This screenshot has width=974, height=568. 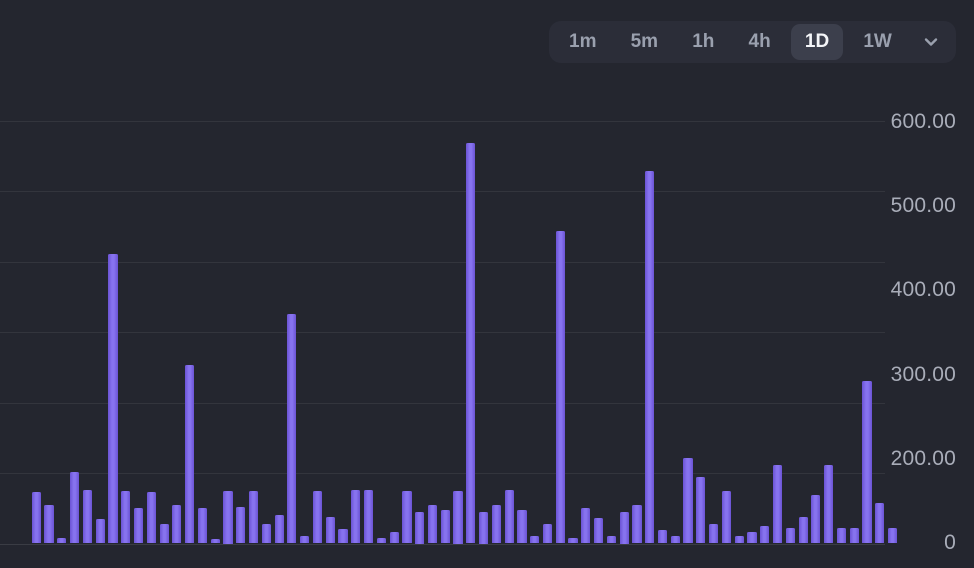 What do you see at coordinates (582, 42) in the screenshot?
I see `interval-button-1m: 1m` at bounding box center [582, 42].